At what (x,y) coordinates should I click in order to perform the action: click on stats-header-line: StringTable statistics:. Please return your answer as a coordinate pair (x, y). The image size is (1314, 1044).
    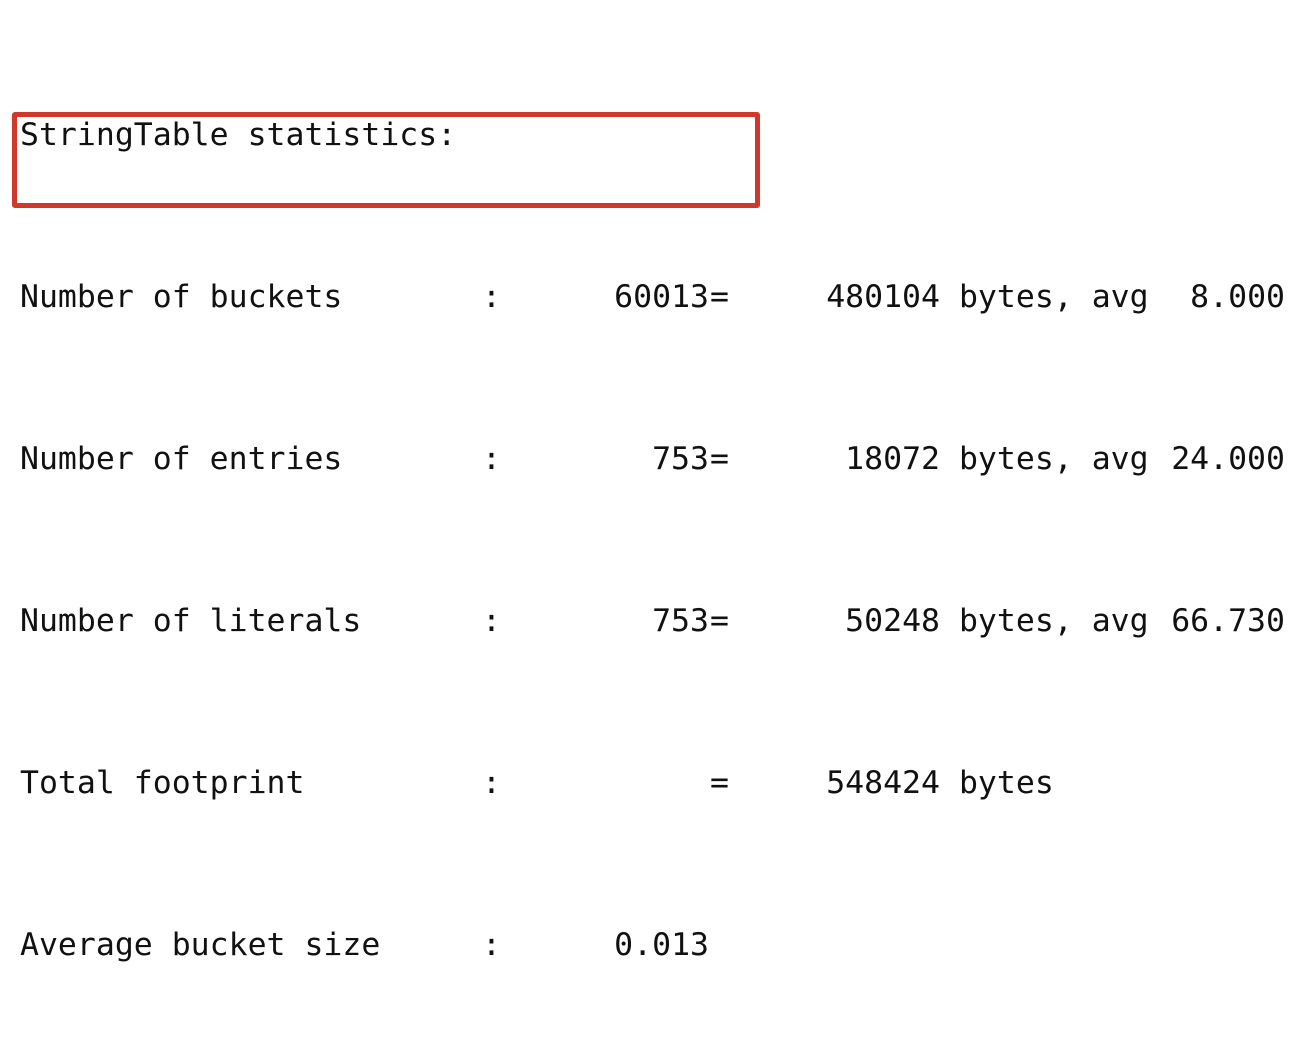
    Looking at the image, I should click on (667, 139).